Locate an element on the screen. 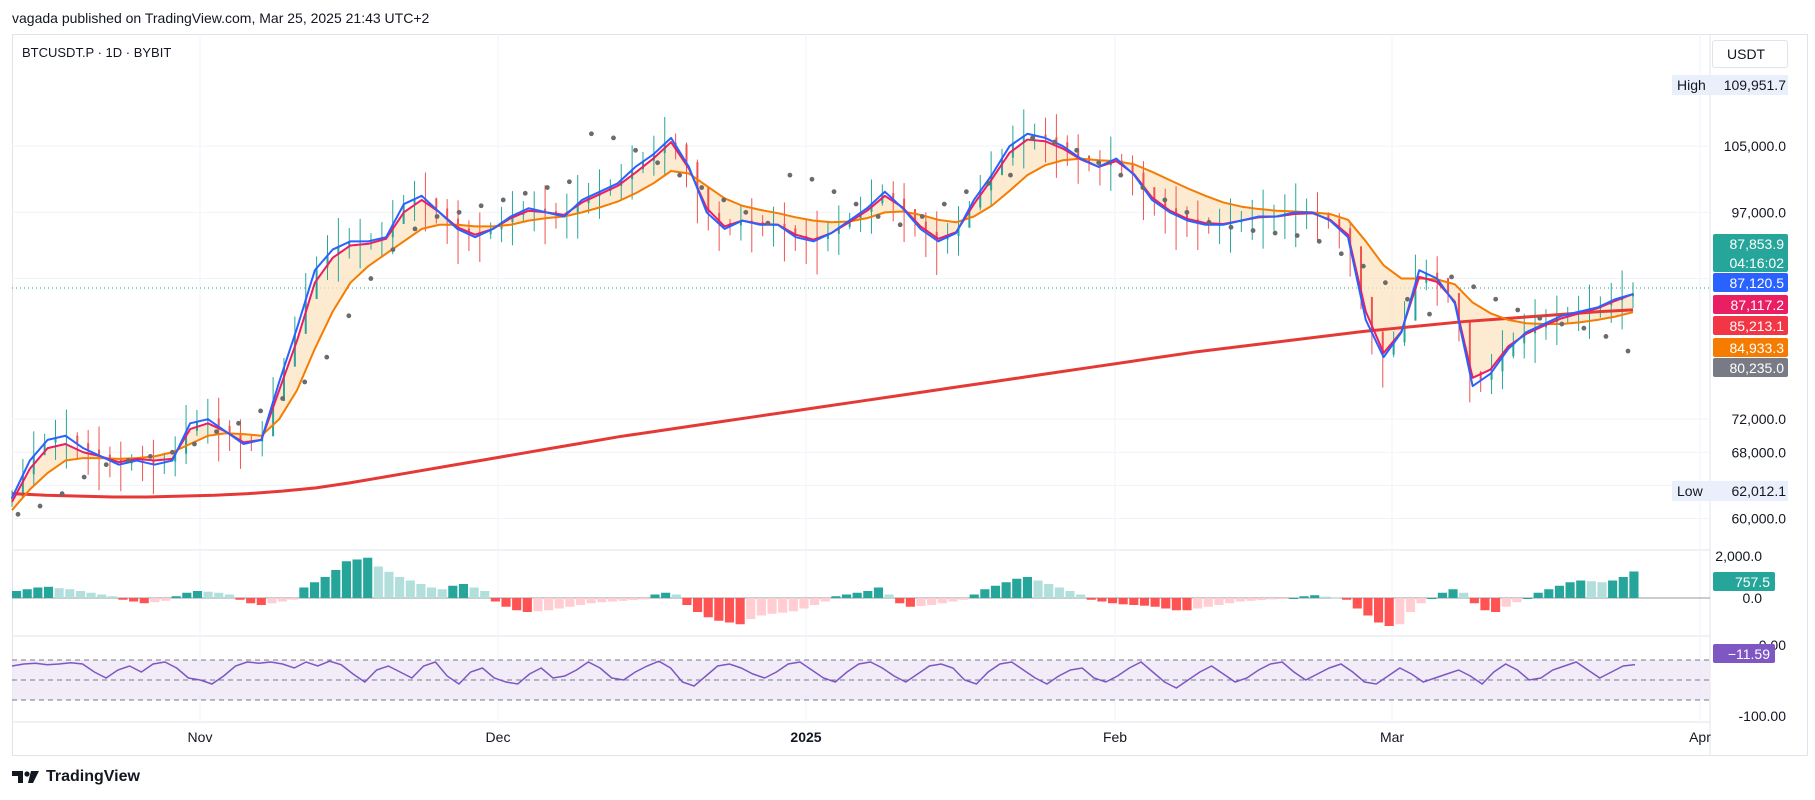 Image resolution: width=1815 pixels, height=800 pixels. price-tag: 87,117.2 is located at coordinates (1750, 304).